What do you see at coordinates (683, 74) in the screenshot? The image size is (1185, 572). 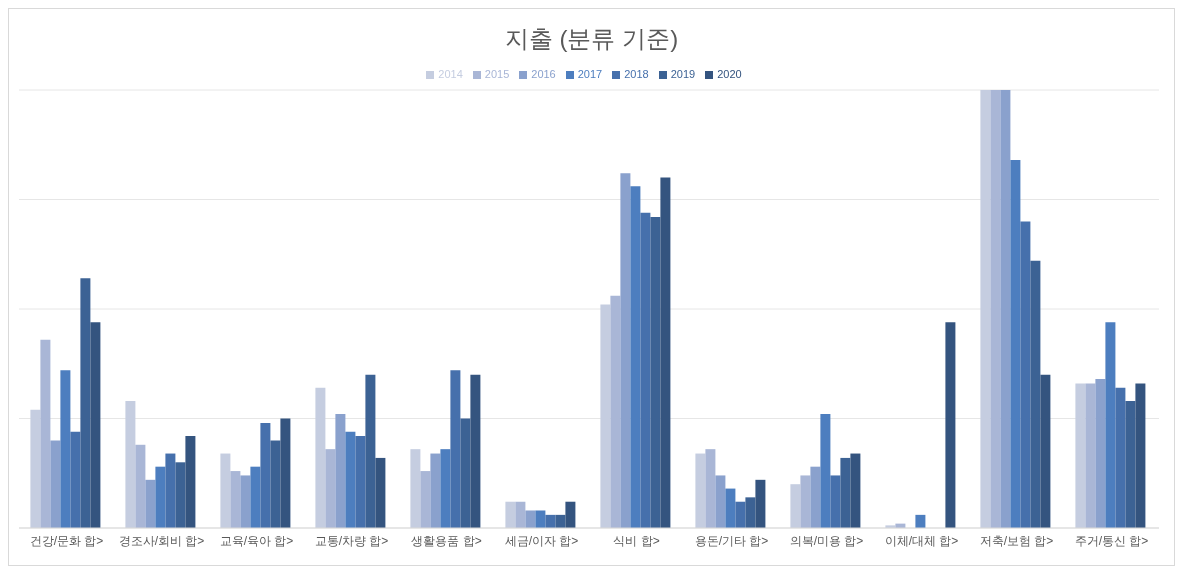 I see `legend-label: 2019` at bounding box center [683, 74].